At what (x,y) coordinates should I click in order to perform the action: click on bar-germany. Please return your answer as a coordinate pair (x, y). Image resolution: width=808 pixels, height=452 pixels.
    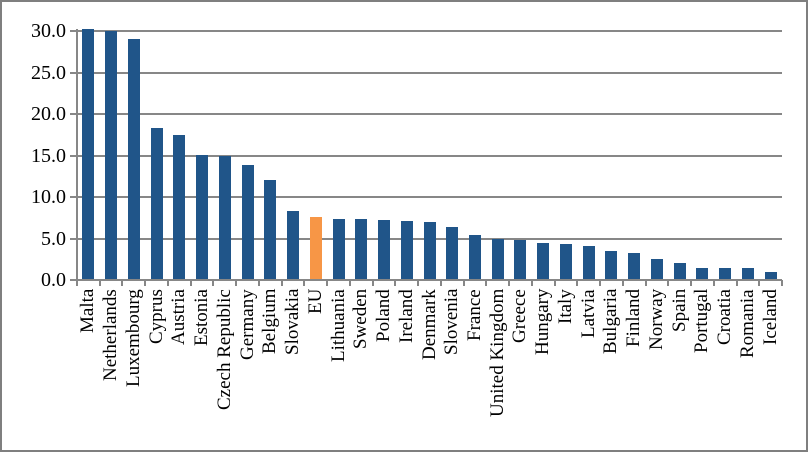
    Looking at the image, I should click on (247, 222).